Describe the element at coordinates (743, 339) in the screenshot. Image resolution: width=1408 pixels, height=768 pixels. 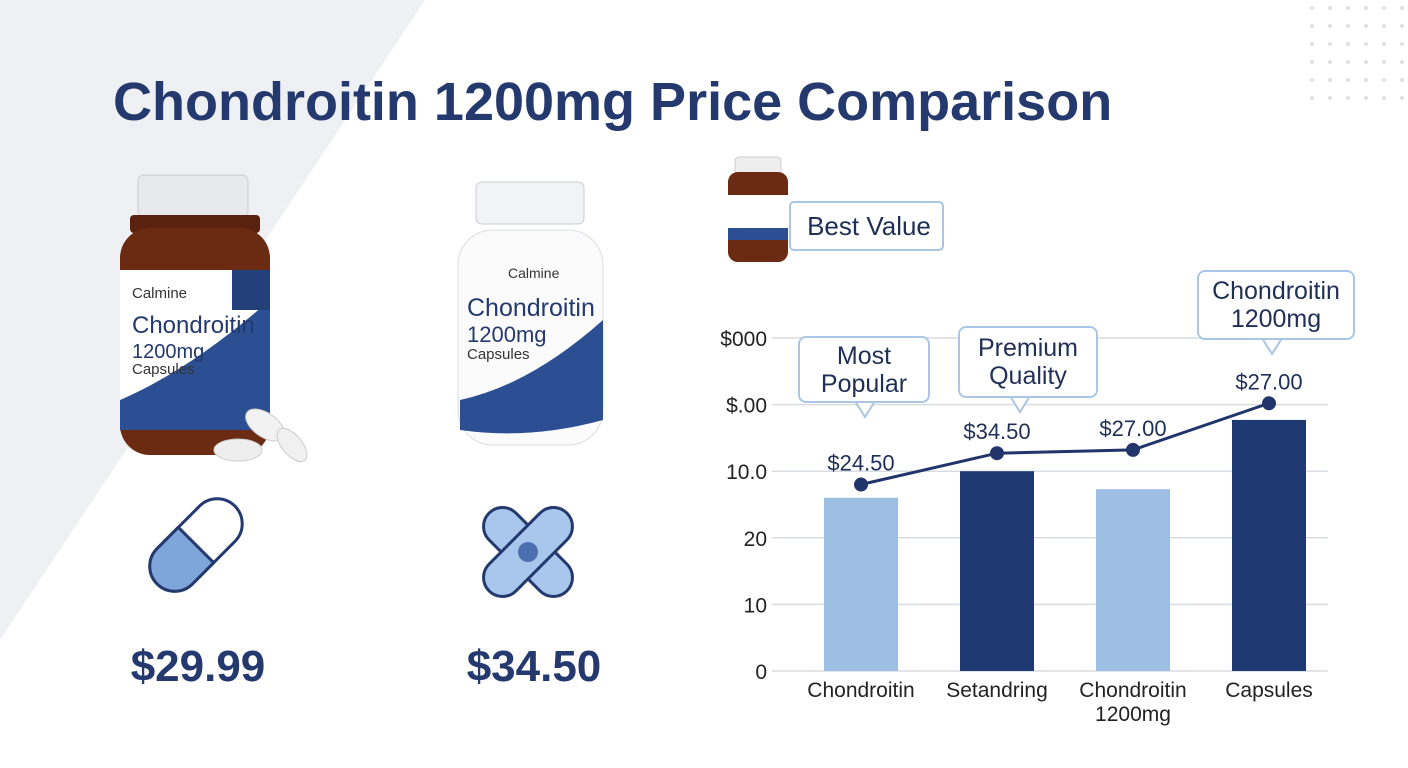
I see `y-tick-label: $000` at that location.